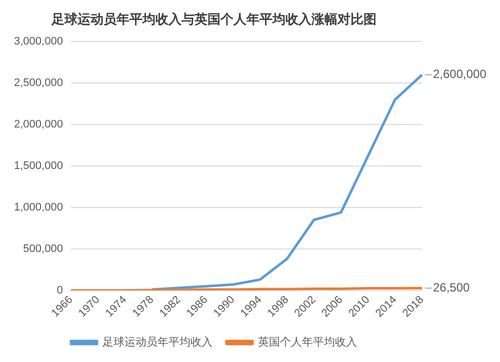  I want to click on legend-label: 英国个人年平均收入, so click(307, 342).